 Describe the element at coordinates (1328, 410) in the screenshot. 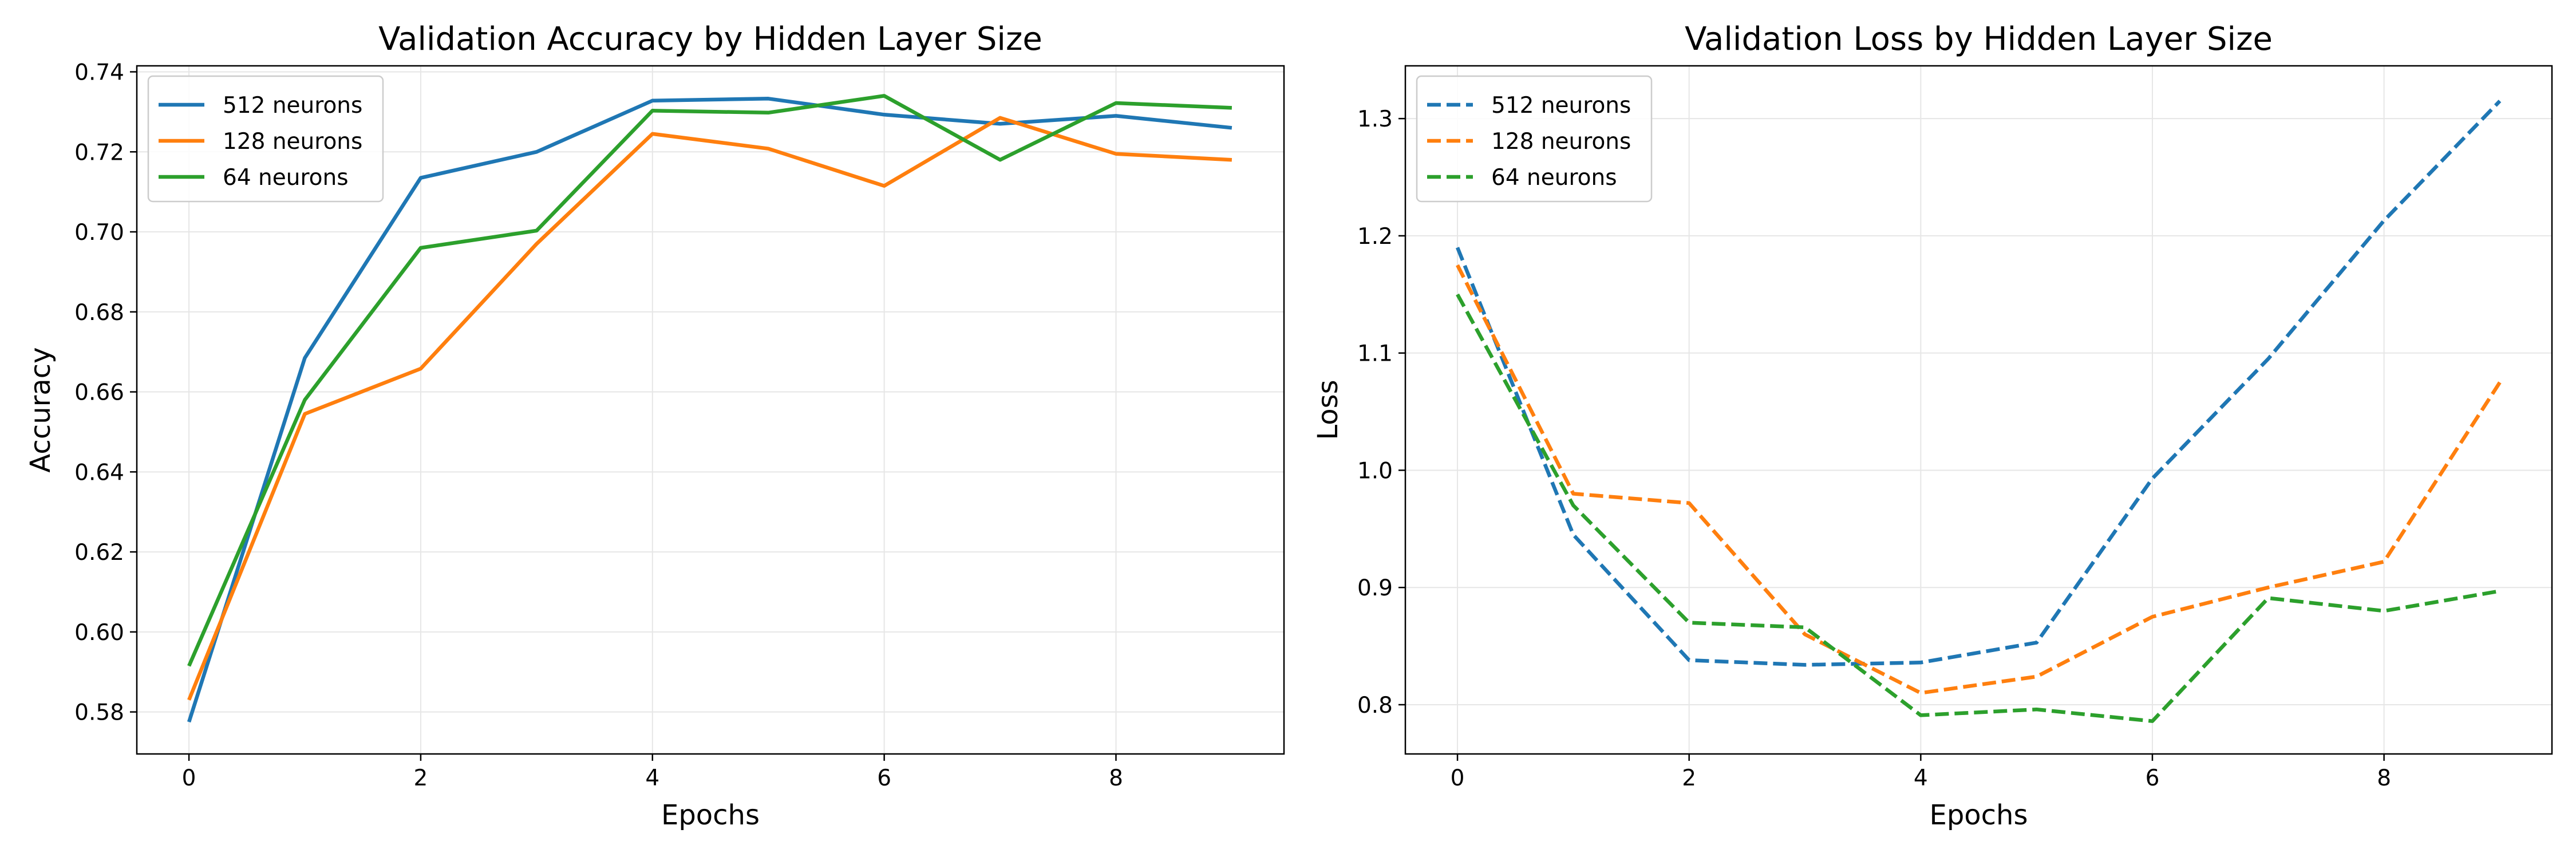

I see `y-axis-label: Loss` at that location.